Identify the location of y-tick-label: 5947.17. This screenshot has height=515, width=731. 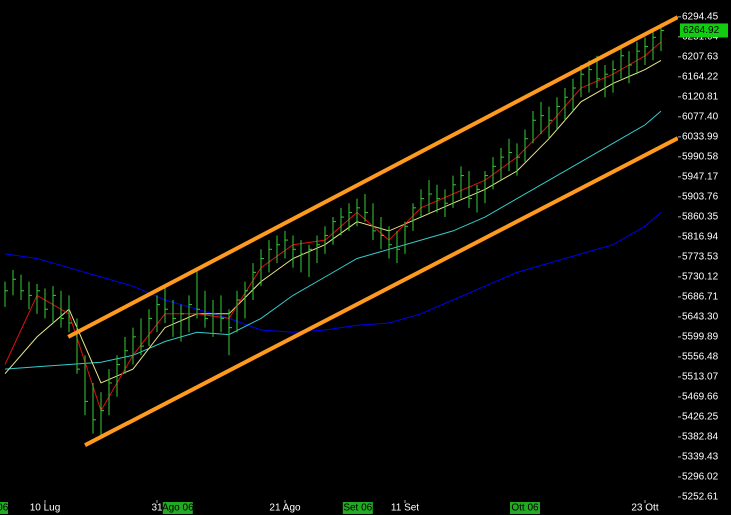
(700, 177).